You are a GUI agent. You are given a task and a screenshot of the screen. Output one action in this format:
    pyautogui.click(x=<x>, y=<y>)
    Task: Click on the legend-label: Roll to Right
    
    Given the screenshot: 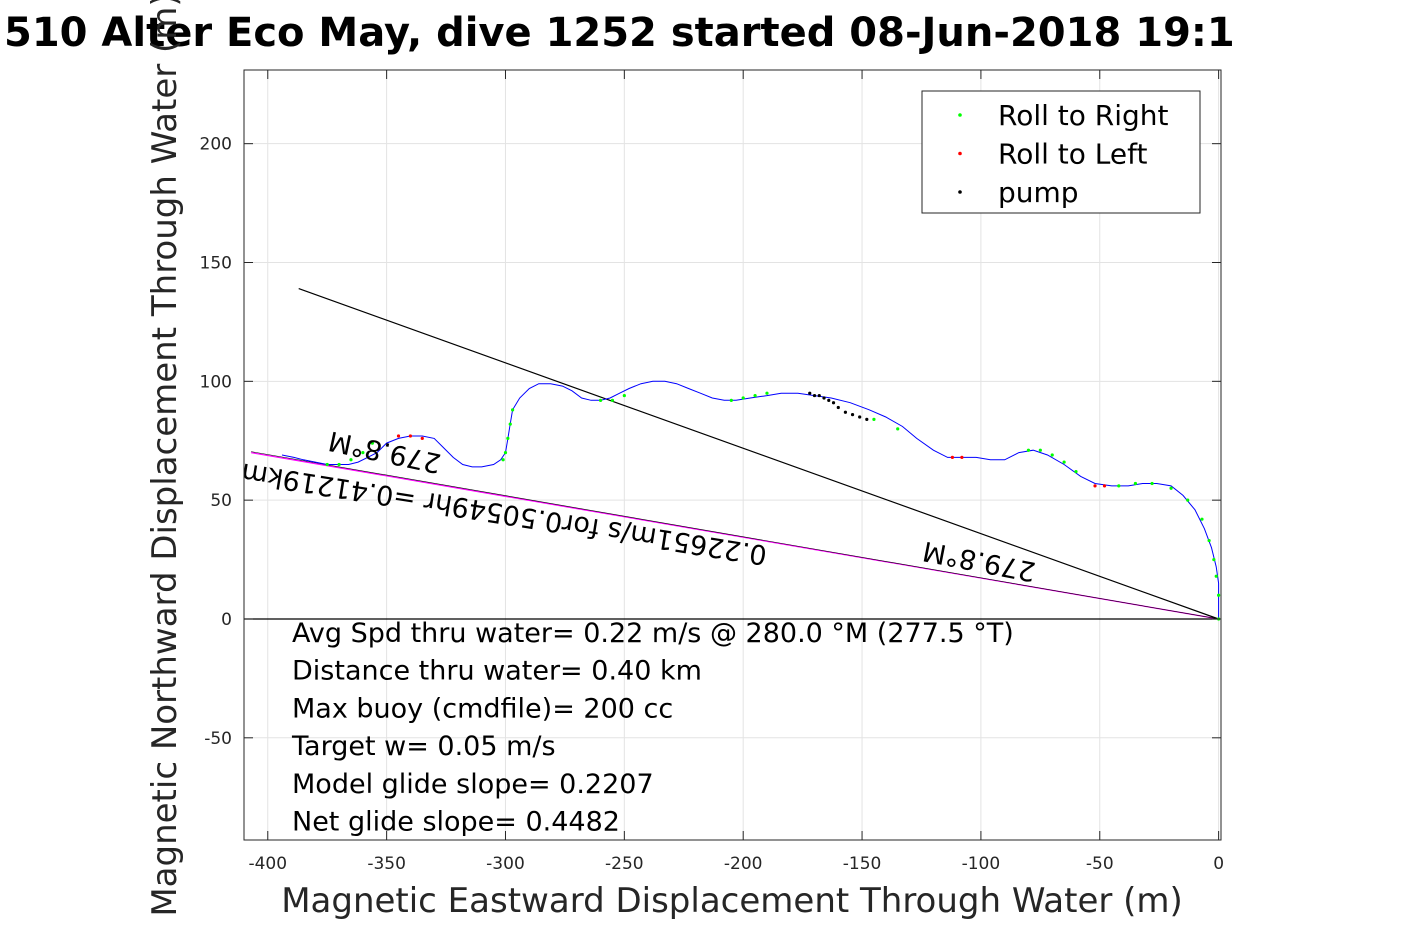 What is the action you would take?
    pyautogui.click(x=1083, y=115)
    